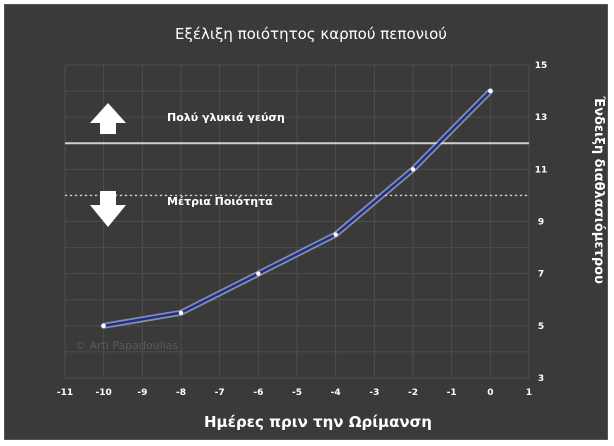  Describe the element at coordinates (127, 345) in the screenshot. I see `watermark: © Arti Papadoulias` at that location.